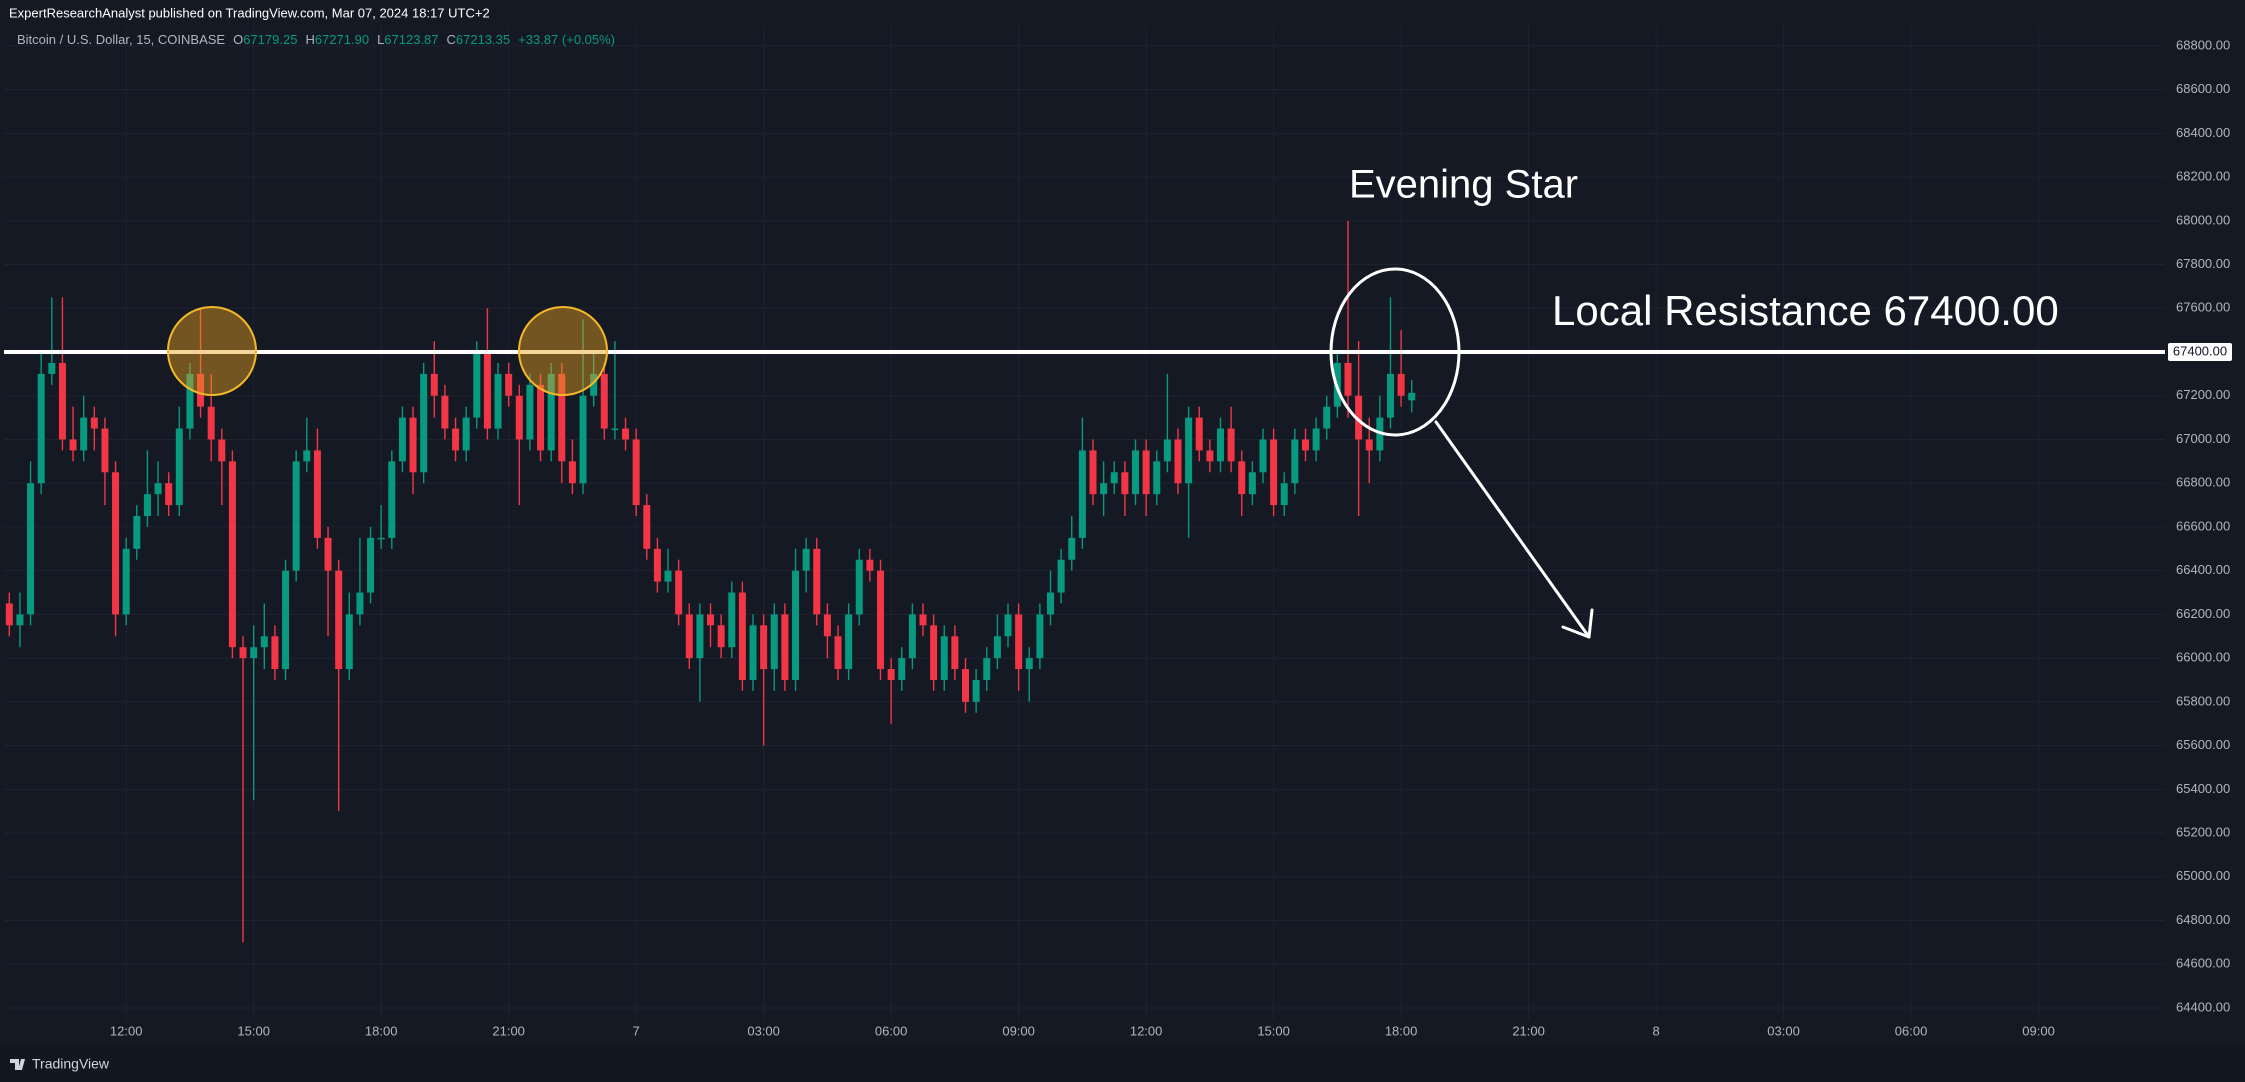 This screenshot has height=1082, width=2245. Describe the element at coordinates (636, 1030) in the screenshot. I see `x-tick-label: 7` at that location.